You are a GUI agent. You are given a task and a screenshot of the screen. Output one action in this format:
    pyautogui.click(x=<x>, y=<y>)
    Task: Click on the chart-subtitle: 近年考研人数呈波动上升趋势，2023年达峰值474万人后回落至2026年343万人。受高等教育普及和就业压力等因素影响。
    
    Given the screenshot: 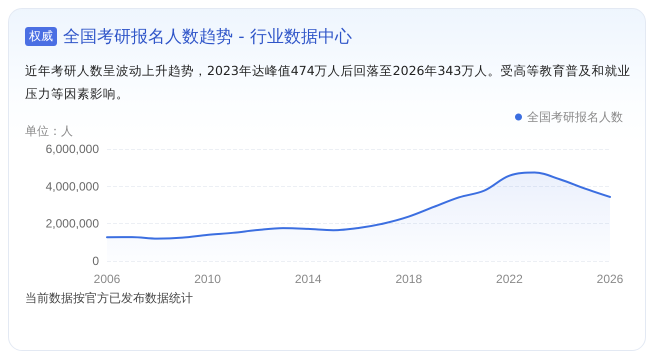 What is the action you would take?
    pyautogui.click(x=328, y=82)
    